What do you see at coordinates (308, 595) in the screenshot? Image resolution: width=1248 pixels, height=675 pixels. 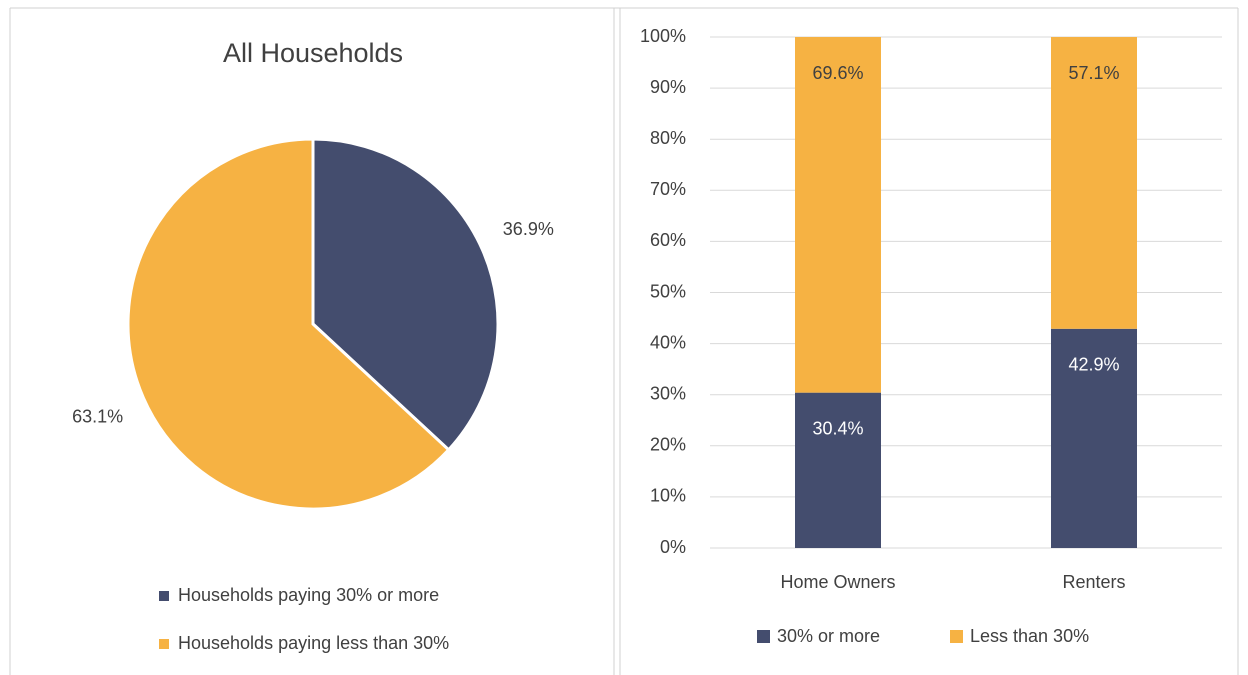 I see `legend-label: Households paying 30% or more` at bounding box center [308, 595].